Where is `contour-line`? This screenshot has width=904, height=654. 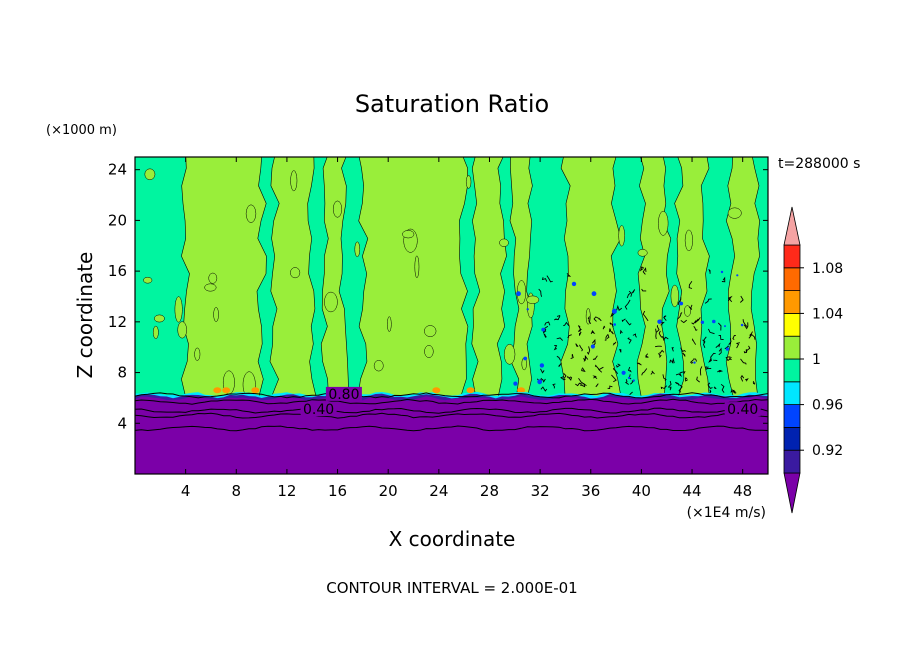
contour-line is located at coordinates (451, 415).